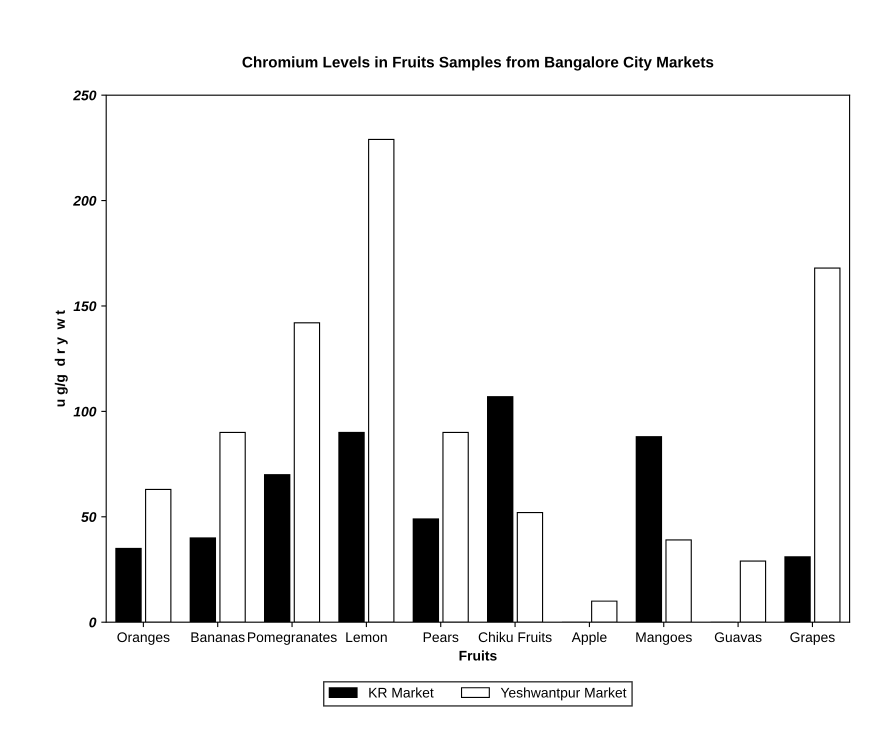  What do you see at coordinates (84, 95) in the screenshot?
I see `y-tick-label: 250` at bounding box center [84, 95].